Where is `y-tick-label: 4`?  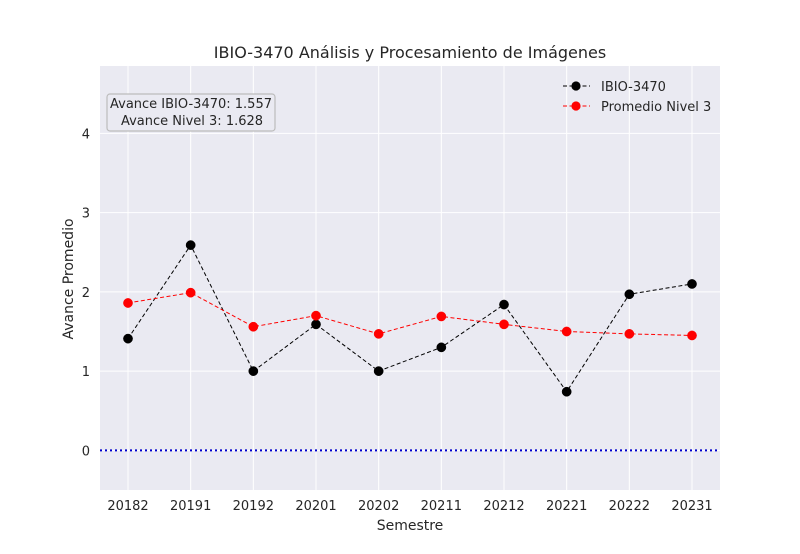 y-tick-label: 4 is located at coordinates (86, 134).